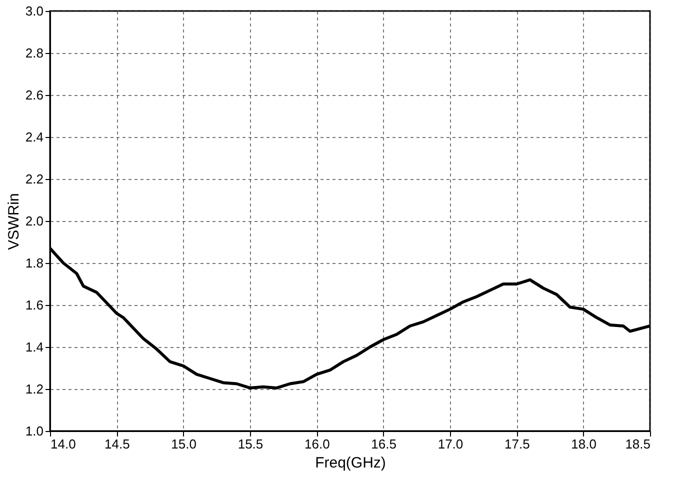  Describe the element at coordinates (34, 305) in the screenshot. I see `y-tick-label: 1.6` at that location.